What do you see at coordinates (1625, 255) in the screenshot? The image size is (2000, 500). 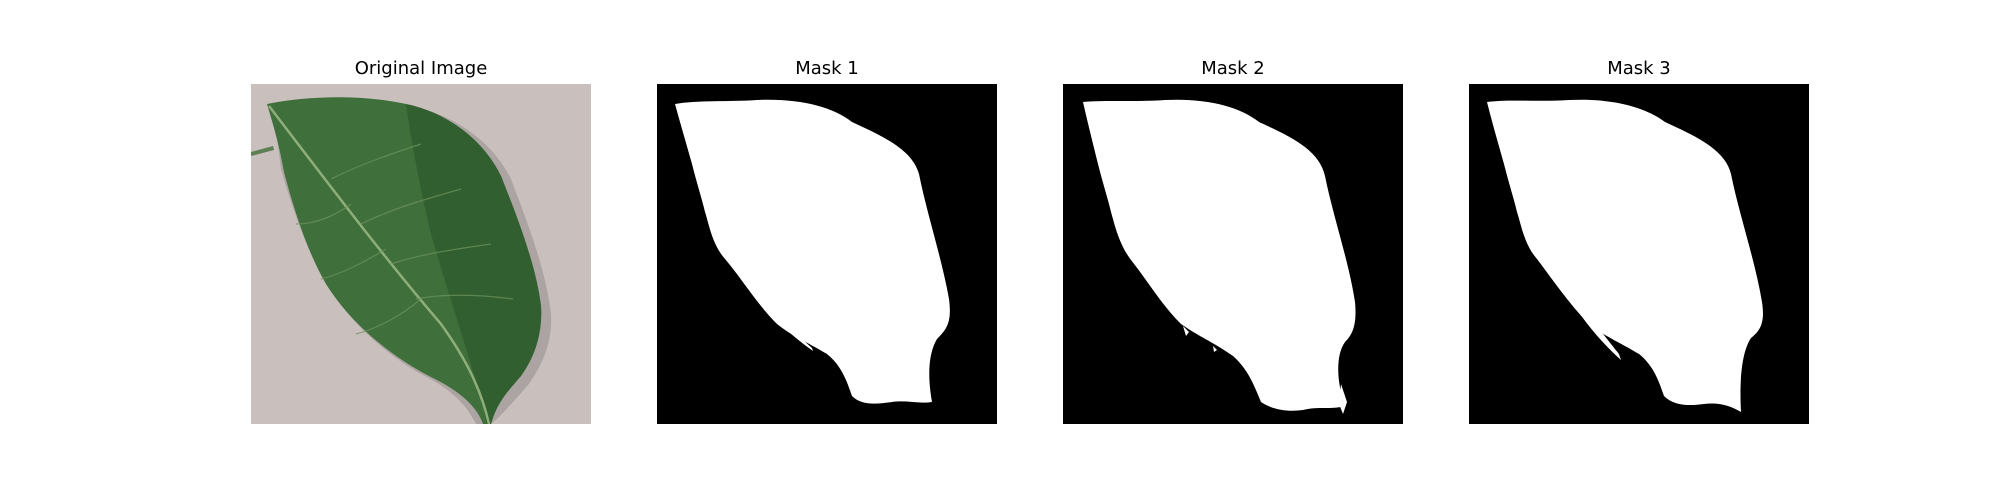 I see `mask-3-leaf` at bounding box center [1625, 255].